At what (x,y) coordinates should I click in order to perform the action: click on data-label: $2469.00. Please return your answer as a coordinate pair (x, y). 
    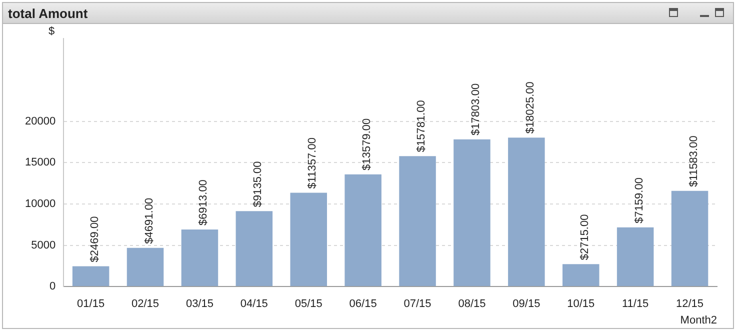
    Looking at the image, I should click on (94, 239).